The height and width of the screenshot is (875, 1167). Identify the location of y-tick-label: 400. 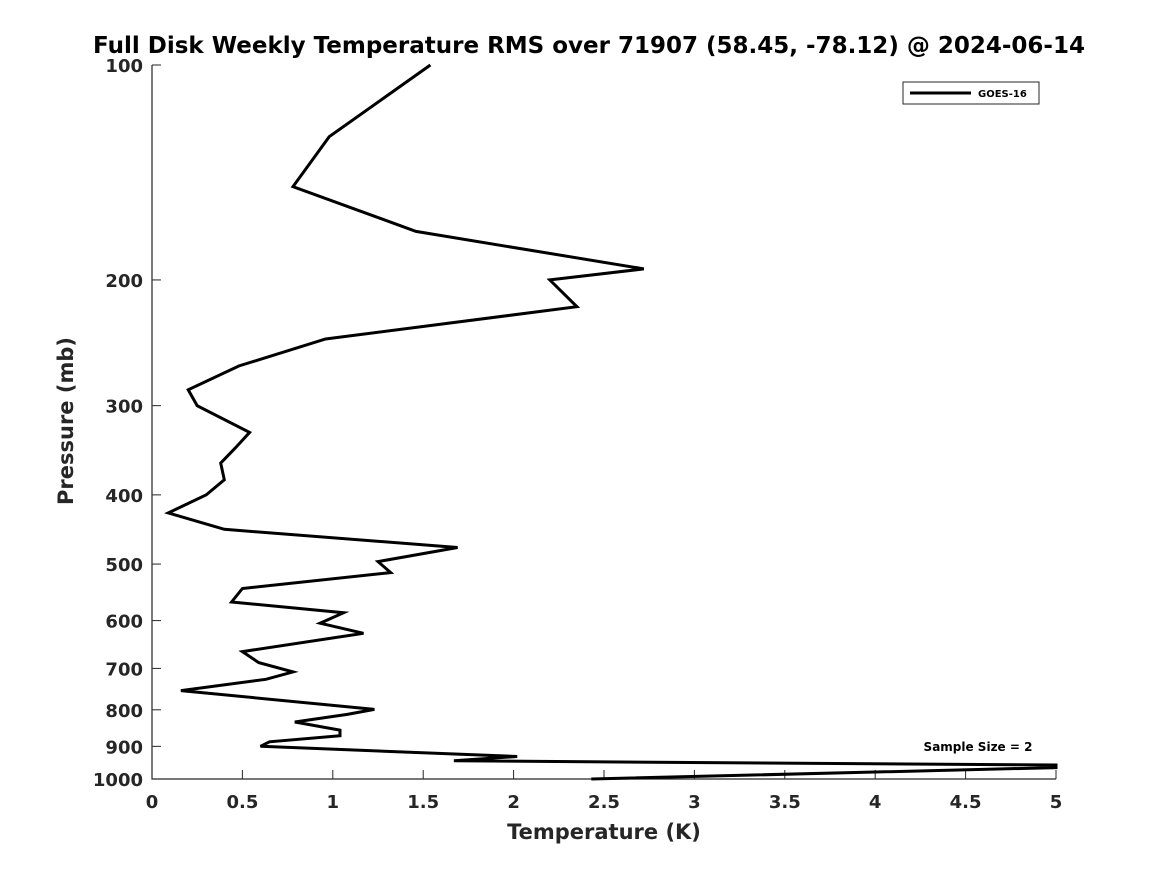
(124, 496).